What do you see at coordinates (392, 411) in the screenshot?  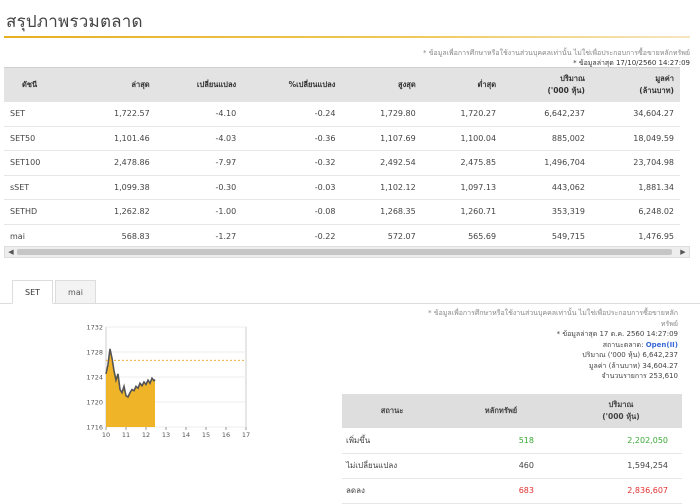 I see `col-status: สถานะ` at bounding box center [392, 411].